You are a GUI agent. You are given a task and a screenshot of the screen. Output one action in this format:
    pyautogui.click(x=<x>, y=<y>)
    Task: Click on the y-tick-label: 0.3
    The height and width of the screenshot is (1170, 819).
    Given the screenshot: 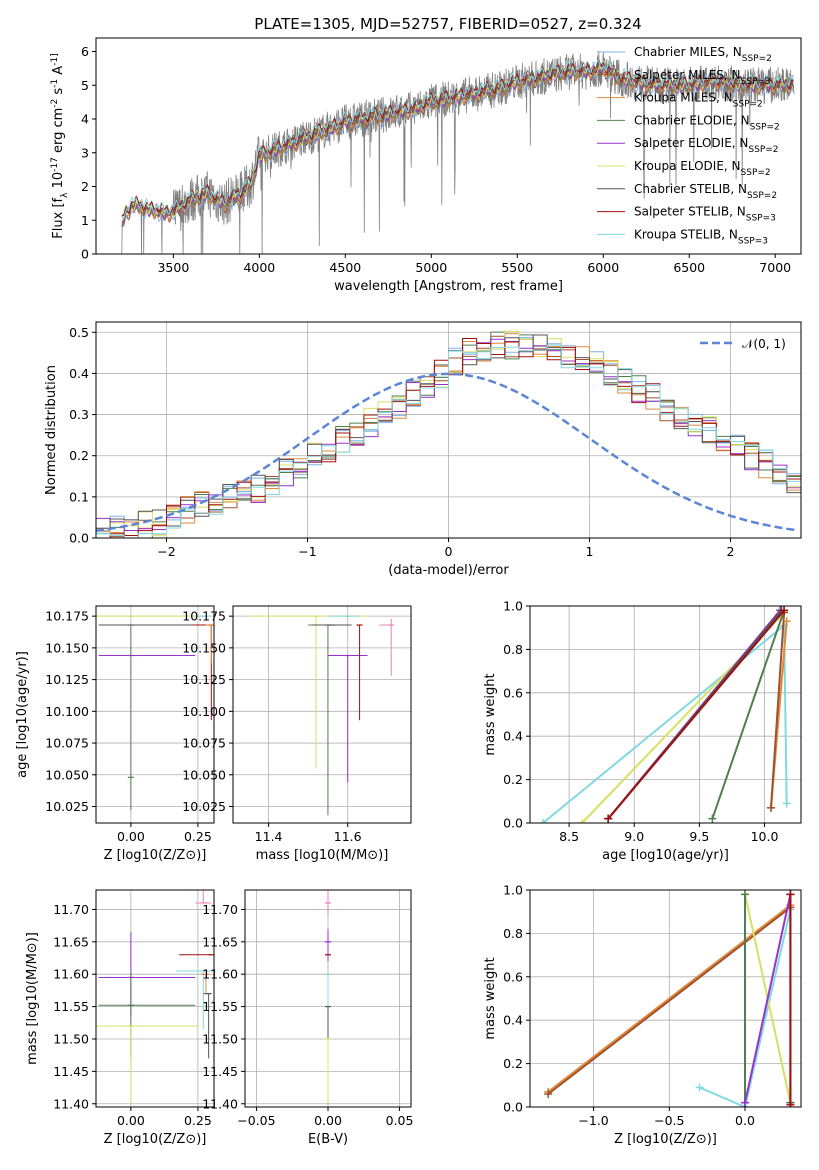 What is the action you would take?
    pyautogui.click(x=79, y=414)
    